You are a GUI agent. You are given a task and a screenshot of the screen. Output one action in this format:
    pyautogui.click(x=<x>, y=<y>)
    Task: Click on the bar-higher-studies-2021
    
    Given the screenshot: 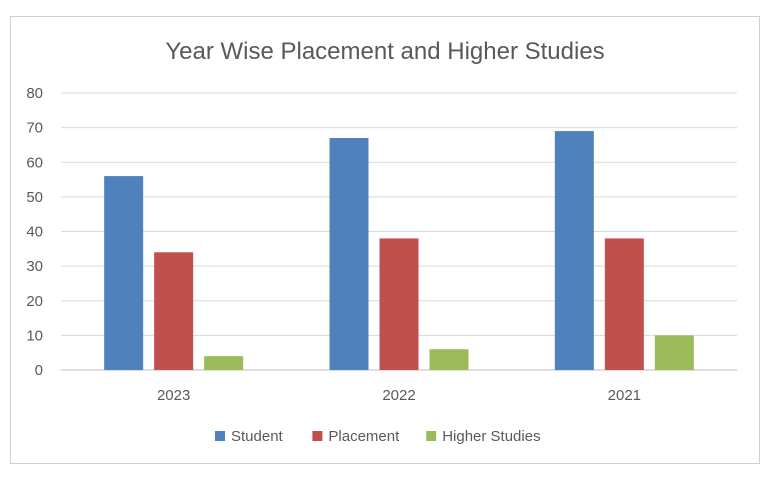 What is the action you would take?
    pyautogui.click(x=674, y=352)
    